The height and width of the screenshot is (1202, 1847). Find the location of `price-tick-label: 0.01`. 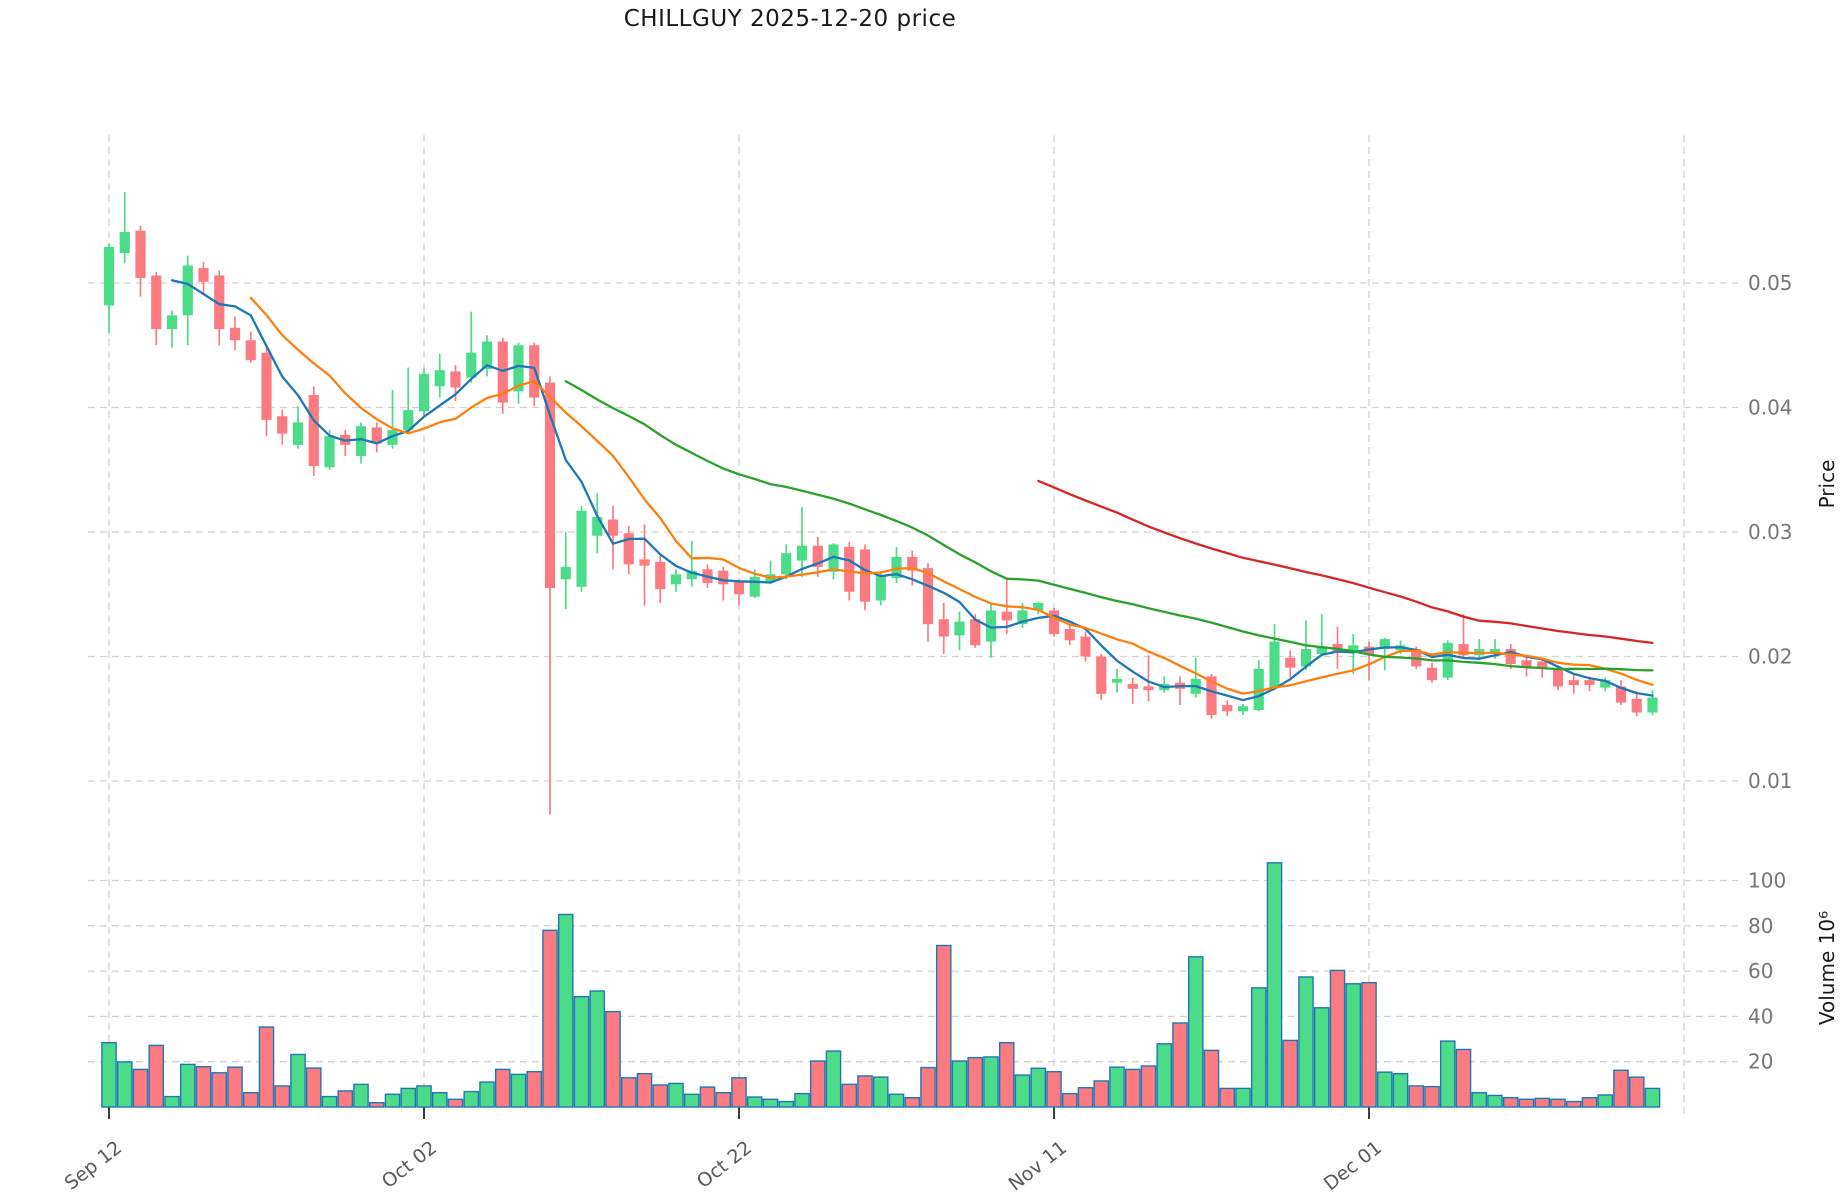

price-tick-label: 0.01 is located at coordinates (1770, 781).